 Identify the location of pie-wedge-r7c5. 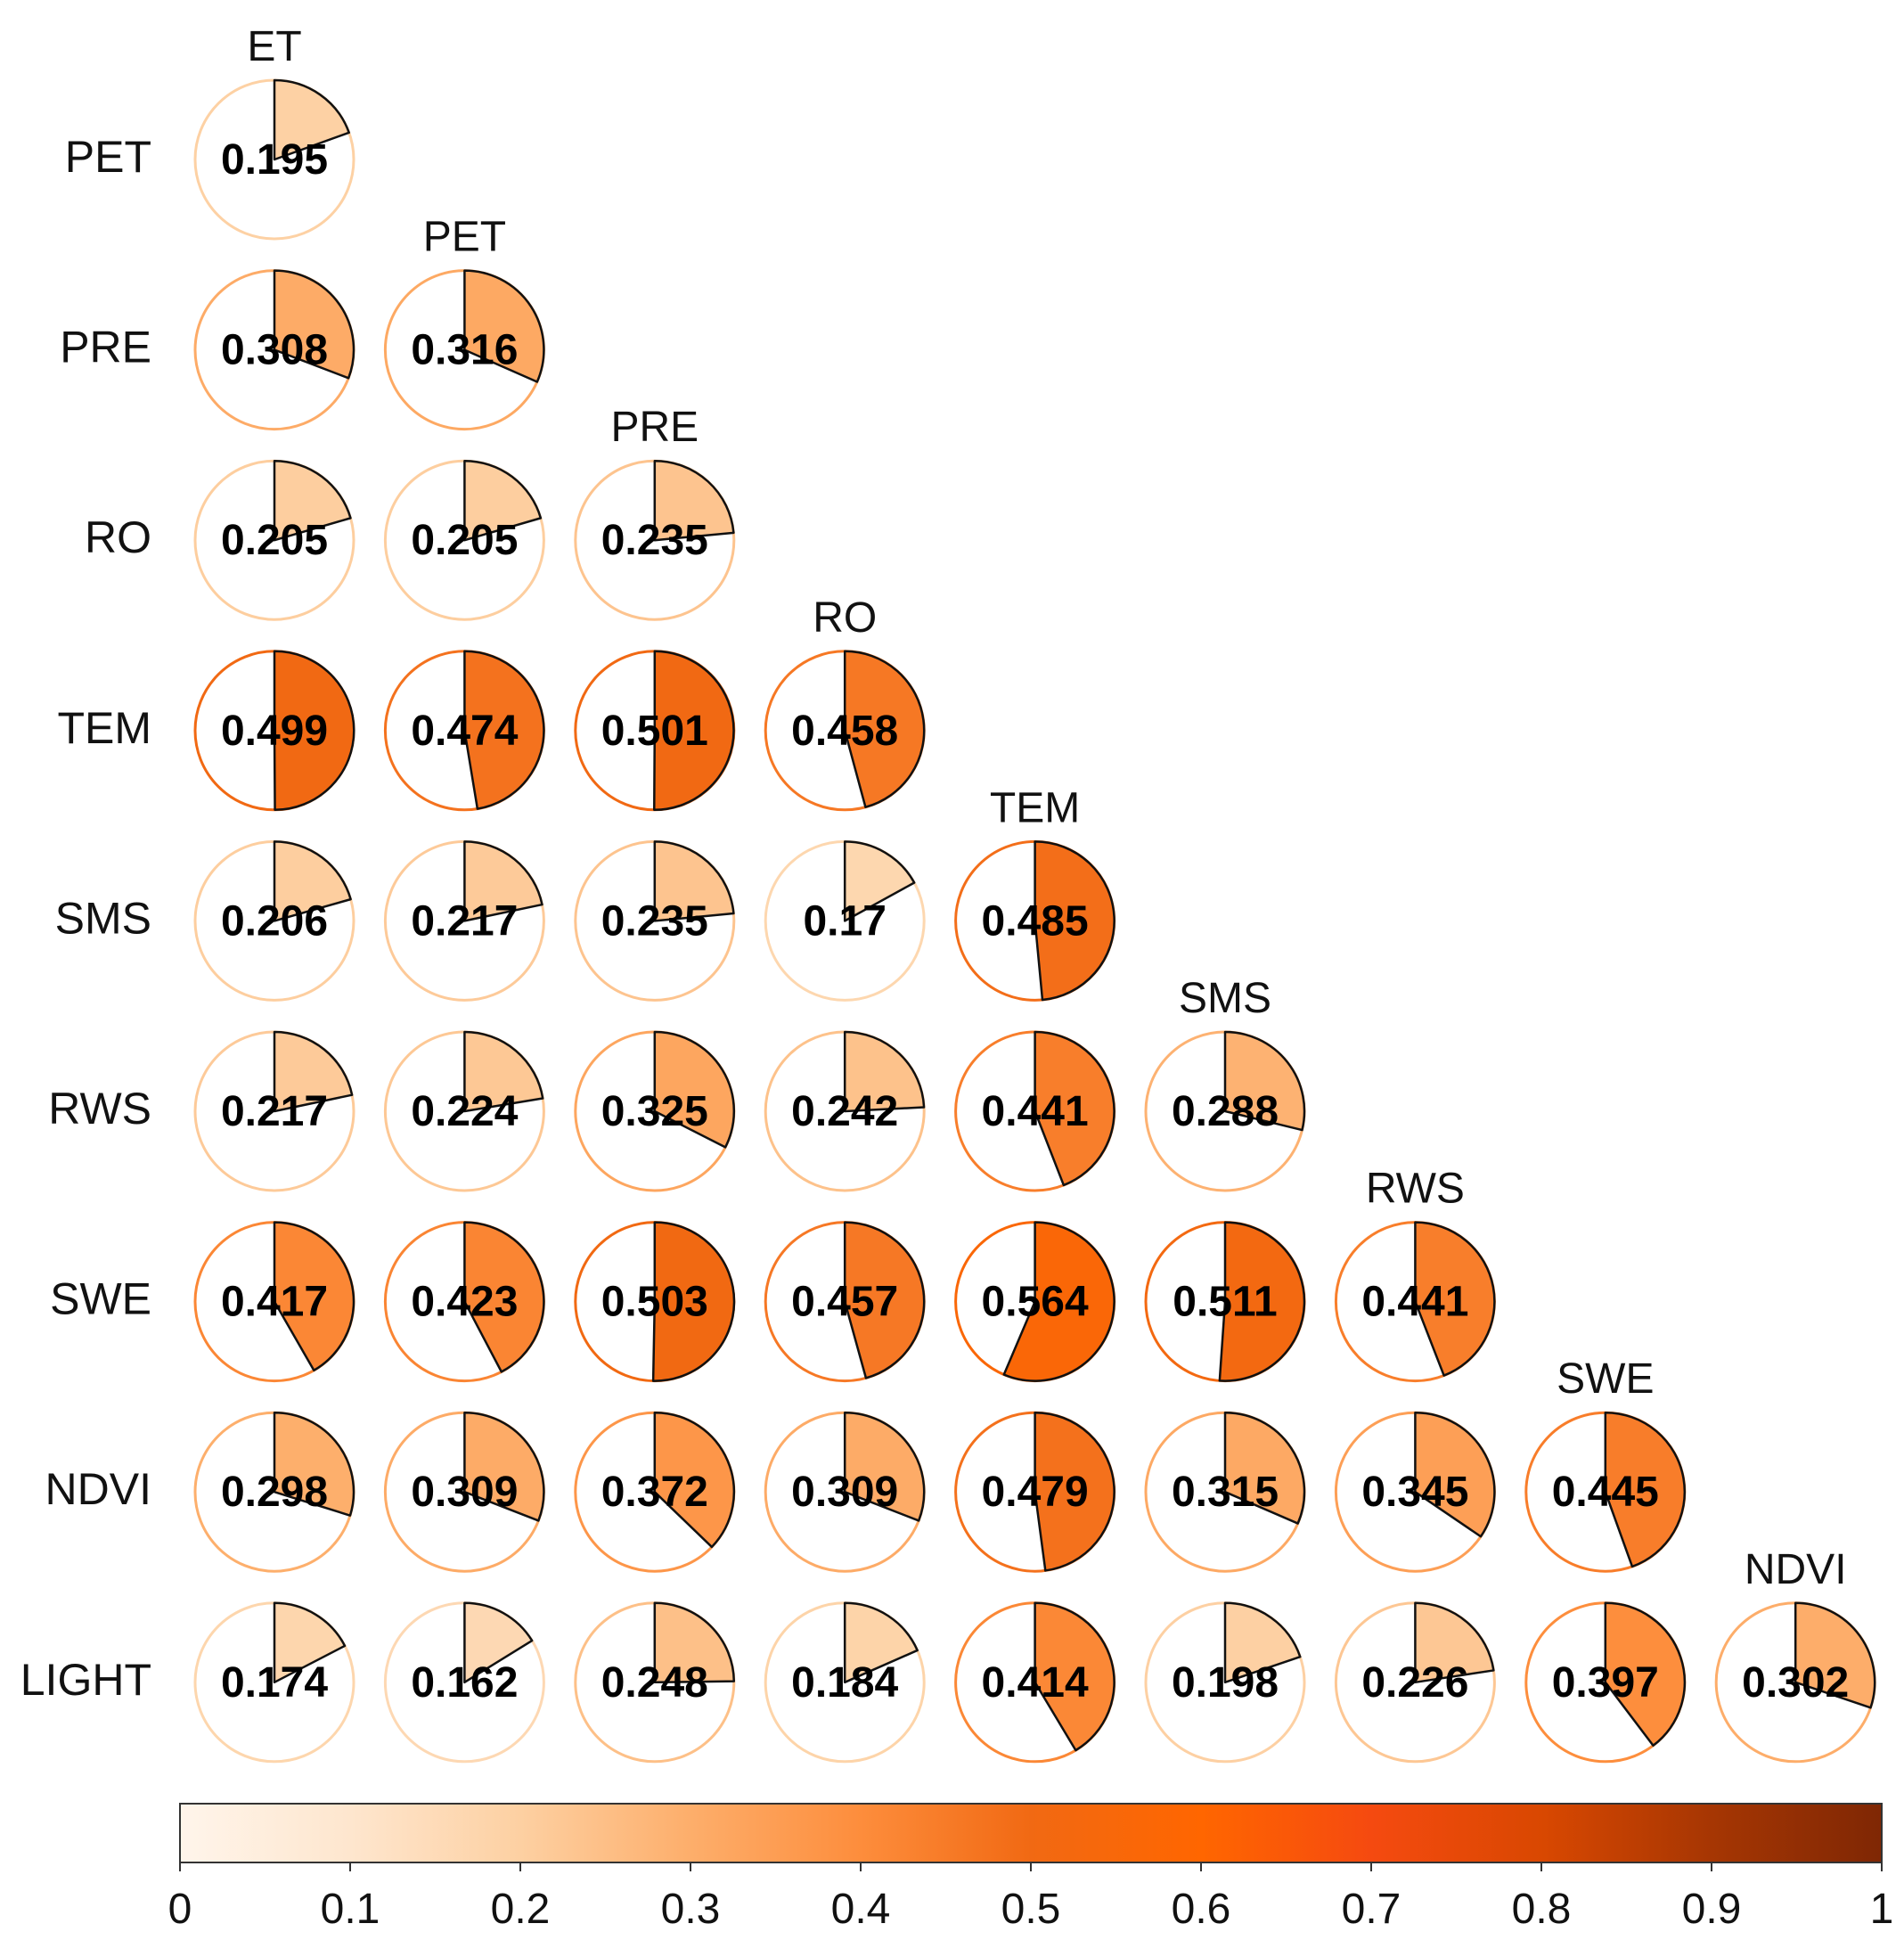
(1058, 1301).